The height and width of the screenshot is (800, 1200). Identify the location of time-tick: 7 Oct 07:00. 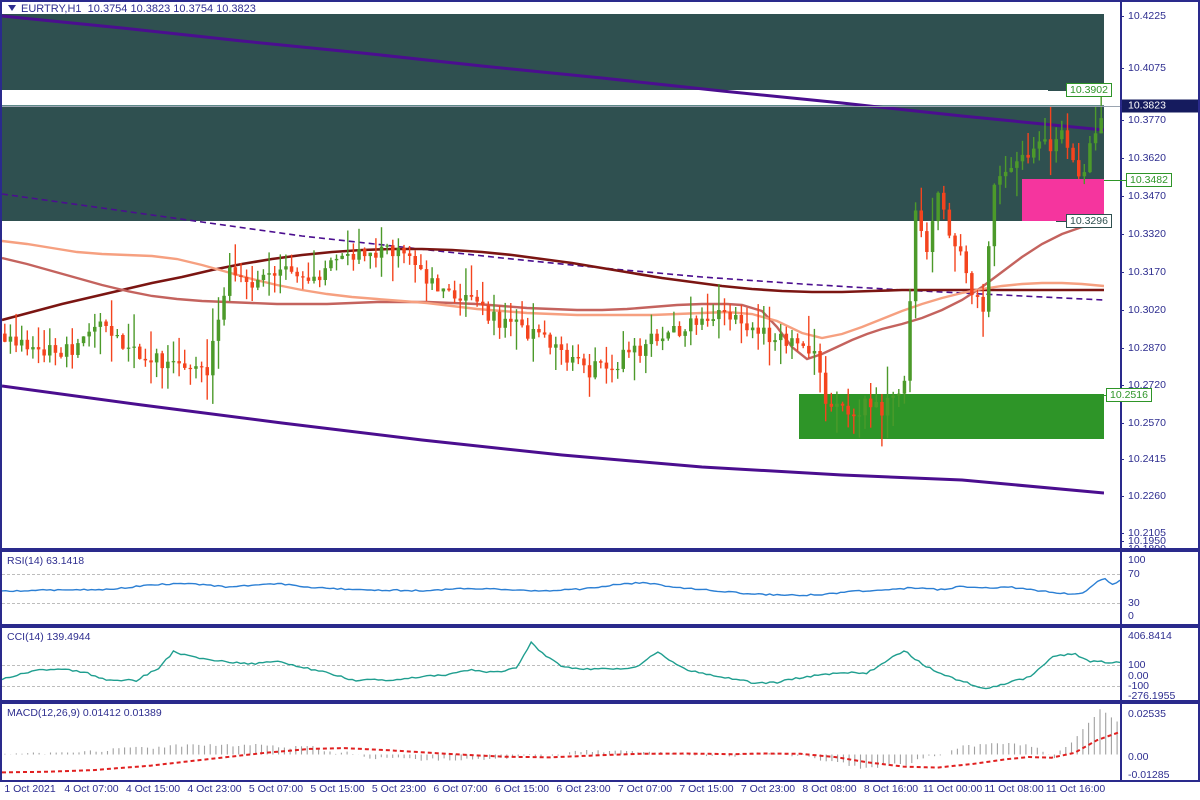
(645, 789).